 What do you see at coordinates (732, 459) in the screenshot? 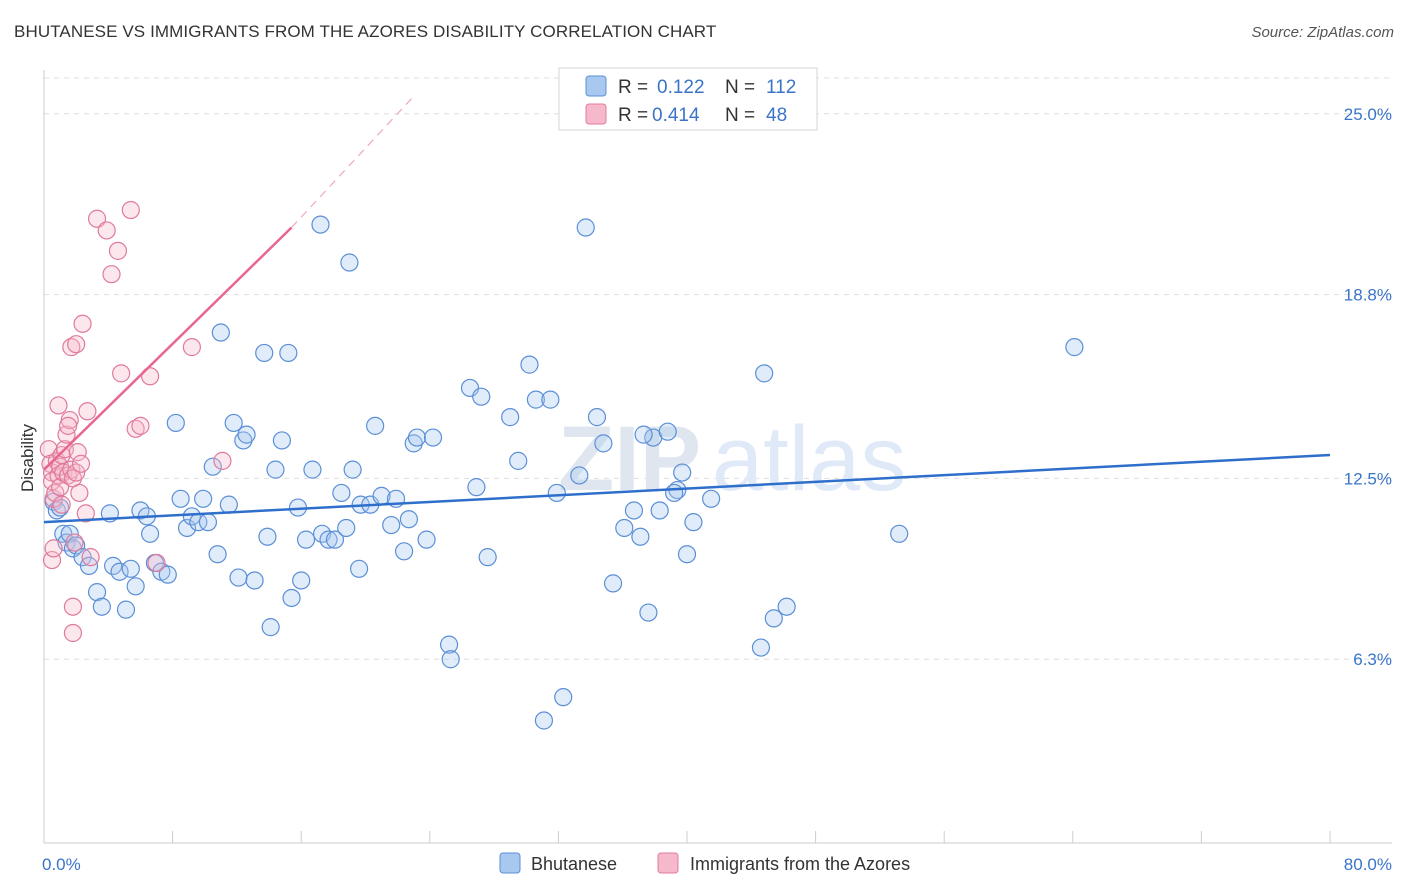
I see `watermark: ZIP atlas` at bounding box center [732, 459].